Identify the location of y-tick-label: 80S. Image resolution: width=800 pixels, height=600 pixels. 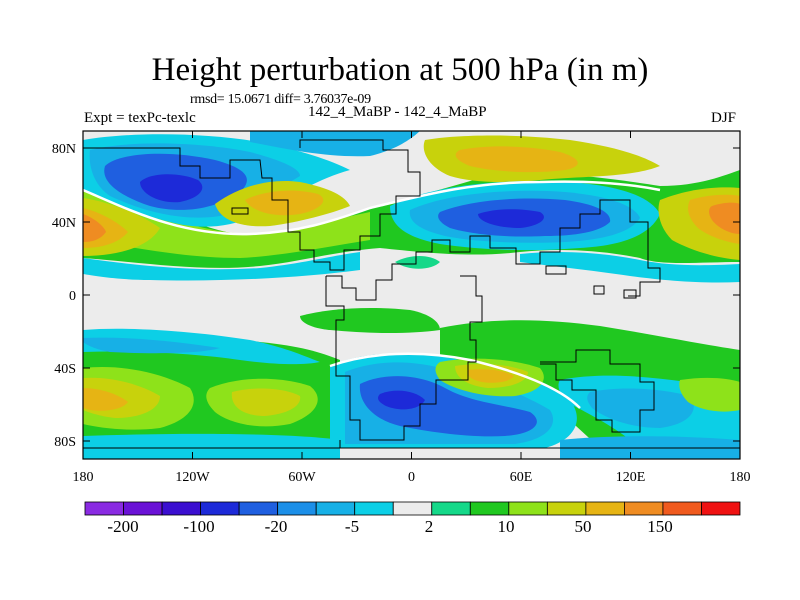
(65, 442).